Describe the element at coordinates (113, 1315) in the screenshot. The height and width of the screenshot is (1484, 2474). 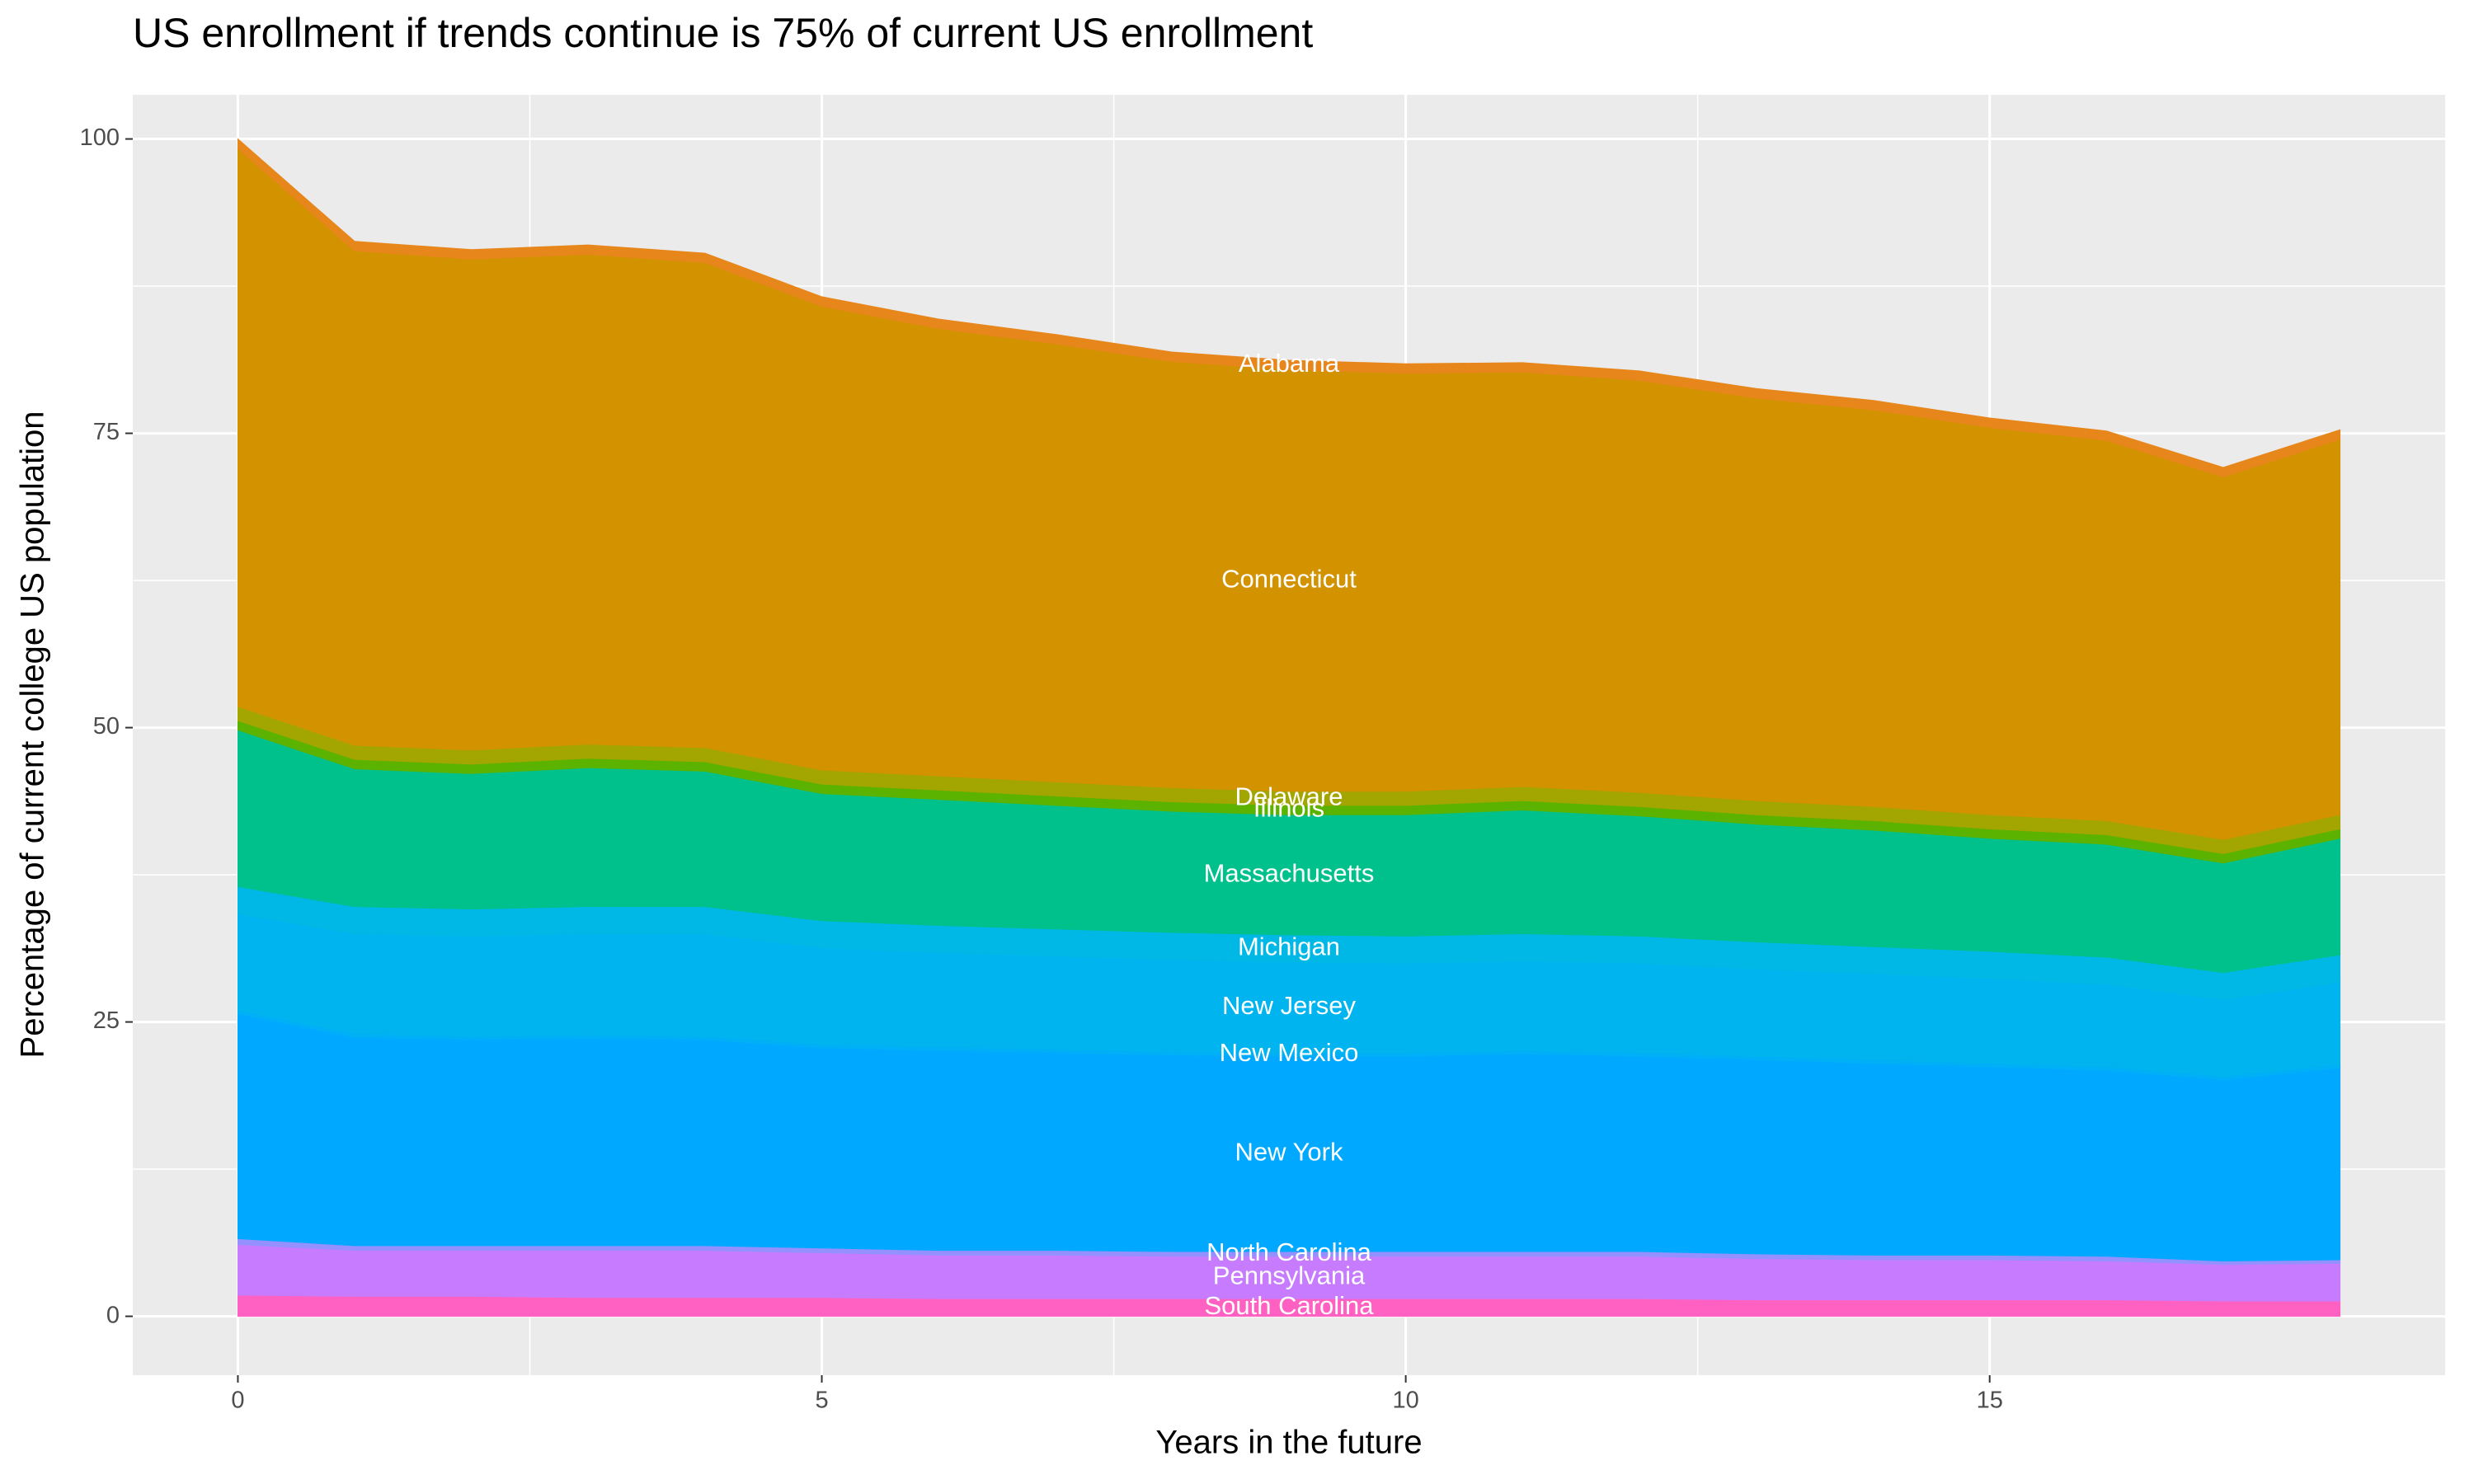
I see `y-tick-label: 0` at that location.